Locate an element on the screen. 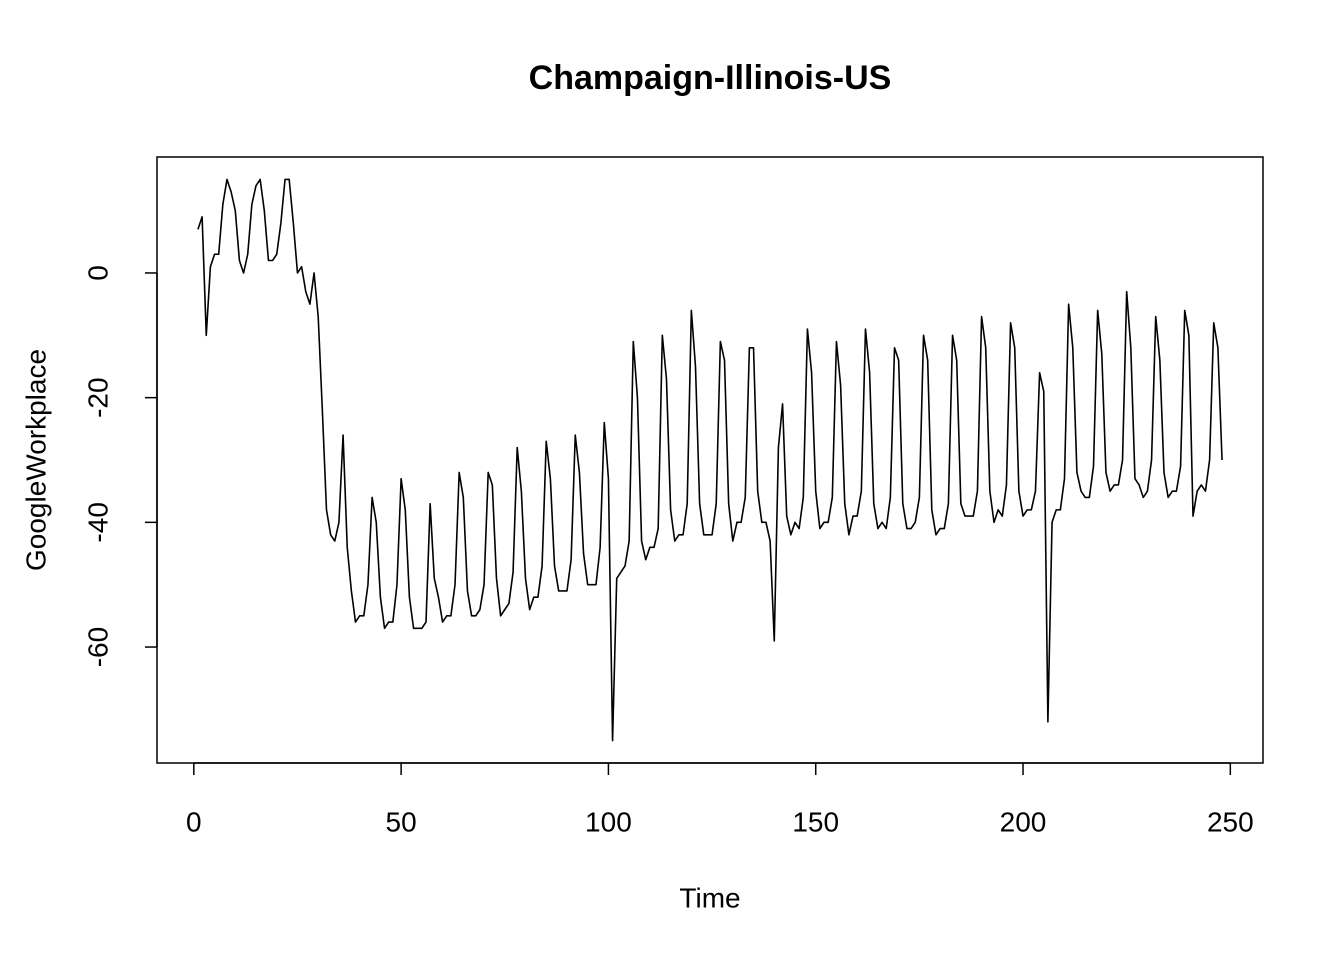 Image resolution: width=1344 pixels, height=965 pixels. y-tick-label: -20 is located at coordinates (97, 397).